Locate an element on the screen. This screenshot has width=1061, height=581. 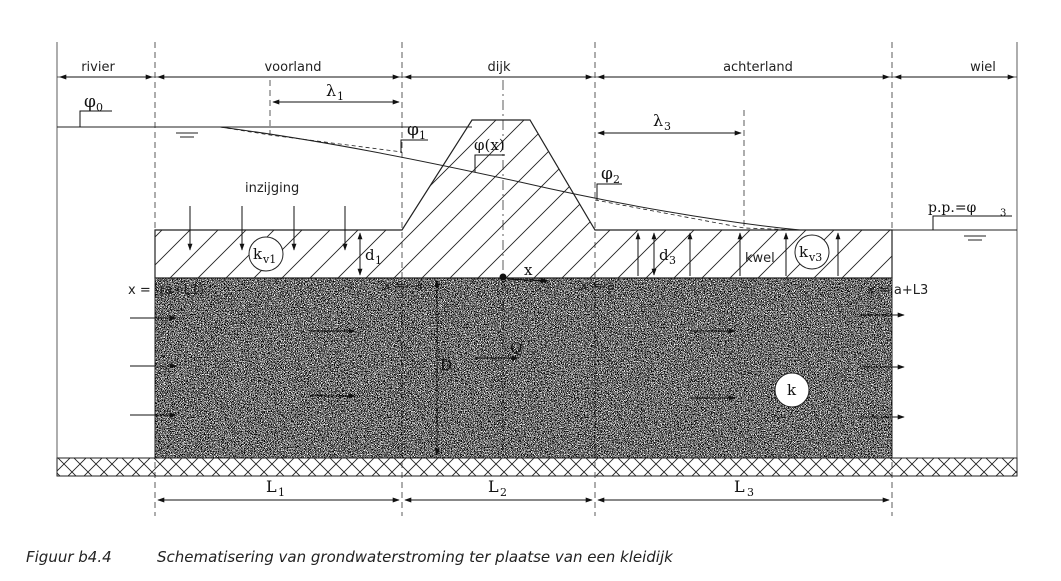
caption-number: Figuur b4.4 is located at coordinates (69, 557).